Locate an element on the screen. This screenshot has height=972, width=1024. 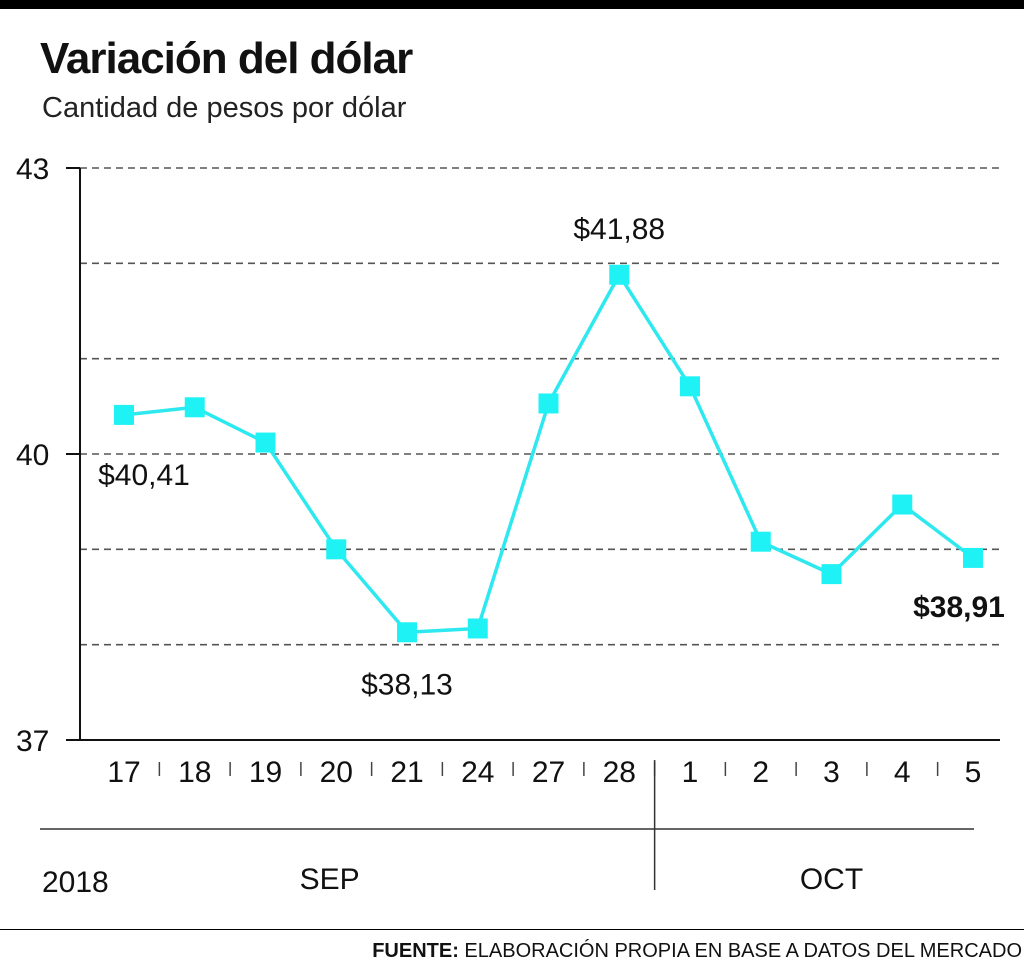
x-tick-label: 28 is located at coordinates (619, 772).